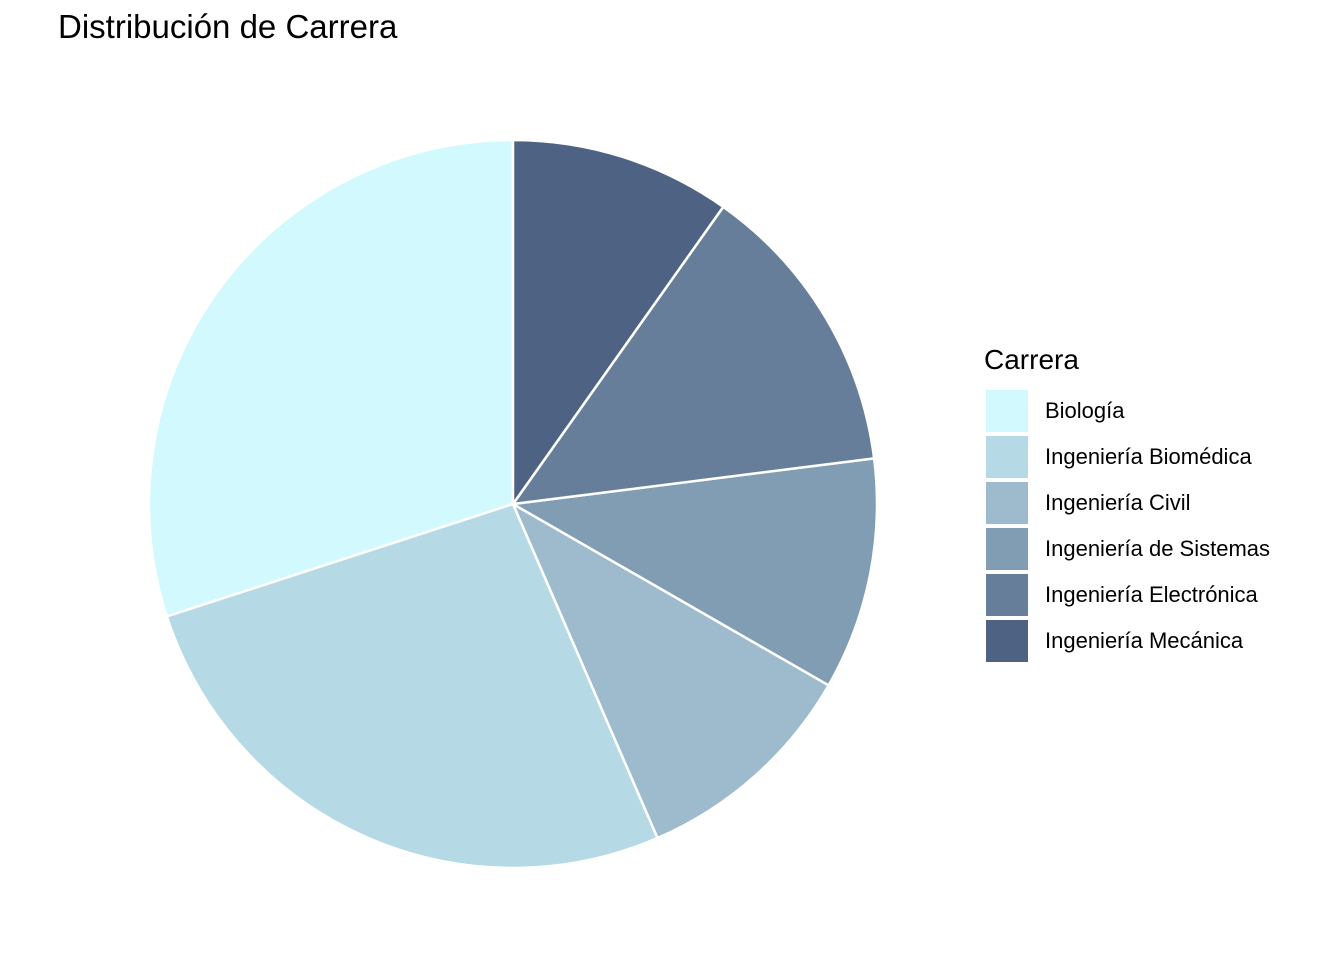 The height and width of the screenshot is (960, 1344). Describe the element at coordinates (1031, 359) in the screenshot. I see `legend-title: Carrera` at that location.